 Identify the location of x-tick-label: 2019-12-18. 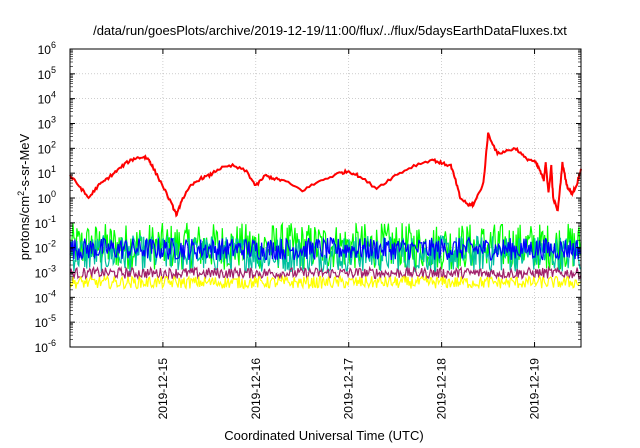
(442, 389).